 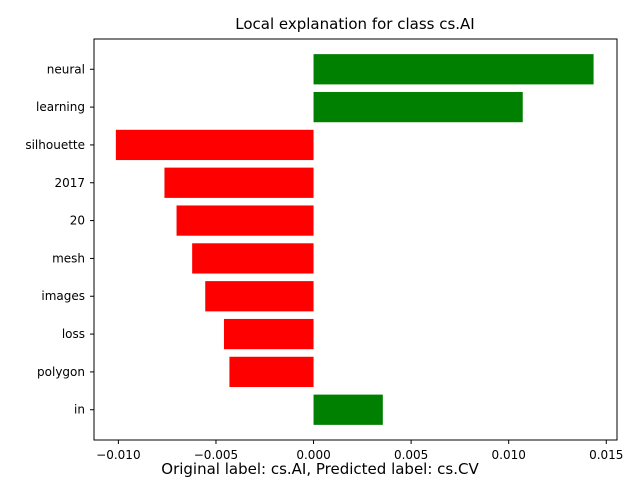 What do you see at coordinates (268, 334) in the screenshot?
I see `bar-loss` at bounding box center [268, 334].